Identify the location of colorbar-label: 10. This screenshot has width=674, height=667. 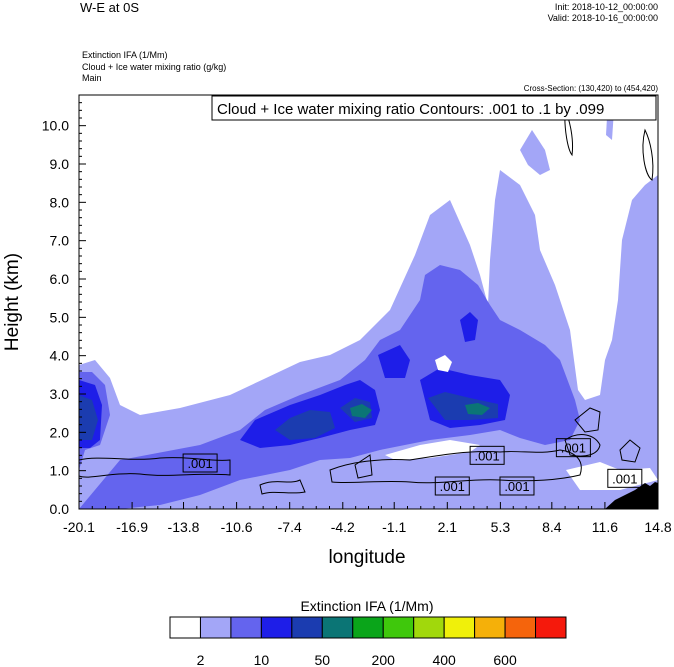
(262, 659).